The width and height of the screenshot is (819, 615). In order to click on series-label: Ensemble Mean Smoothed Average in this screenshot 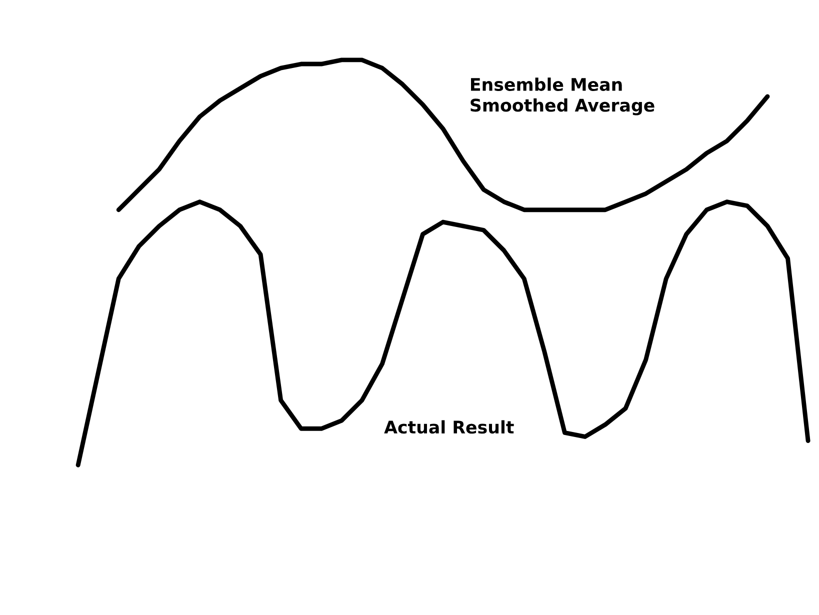, I will do `click(562, 97)`.